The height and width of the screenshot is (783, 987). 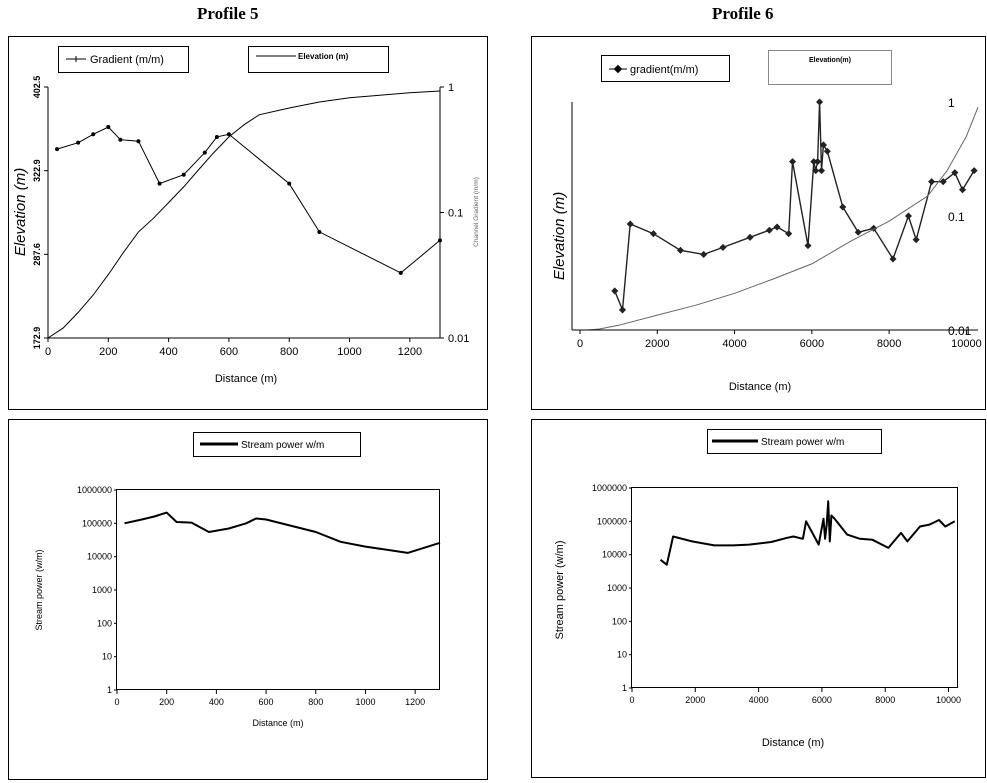 I want to click on p5p-xtick-label-1: 200, so click(x=108, y=352).